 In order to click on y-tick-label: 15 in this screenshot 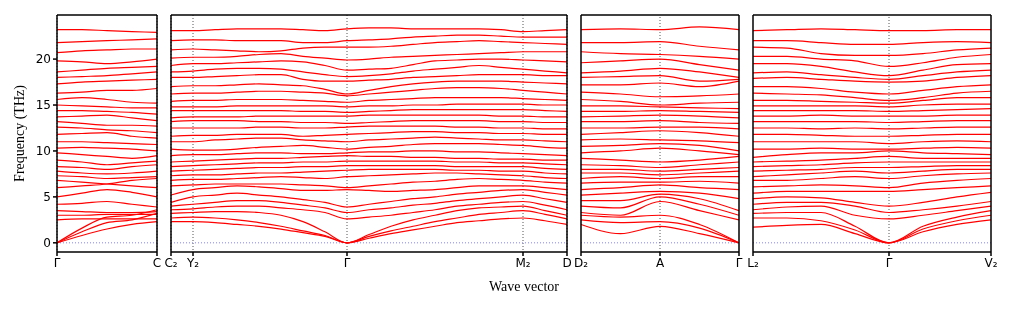, I will do `click(43, 105)`.